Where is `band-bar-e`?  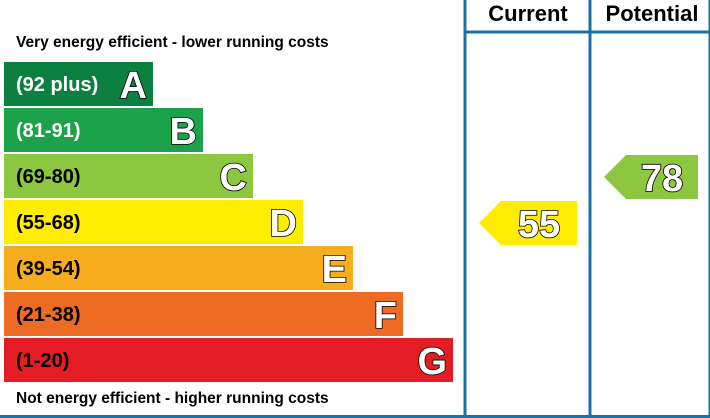
band-bar-e is located at coordinates (178, 268).